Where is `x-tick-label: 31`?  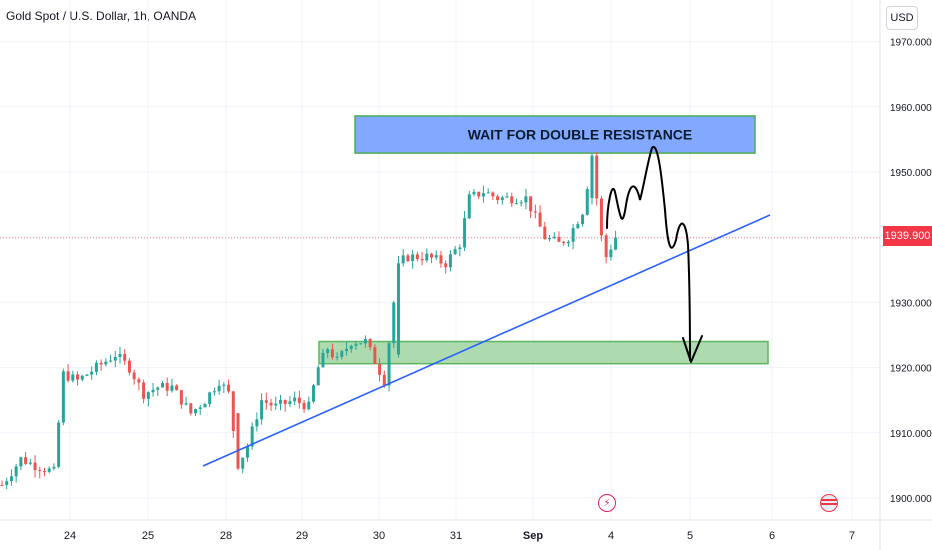 x-tick-label: 31 is located at coordinates (456, 536).